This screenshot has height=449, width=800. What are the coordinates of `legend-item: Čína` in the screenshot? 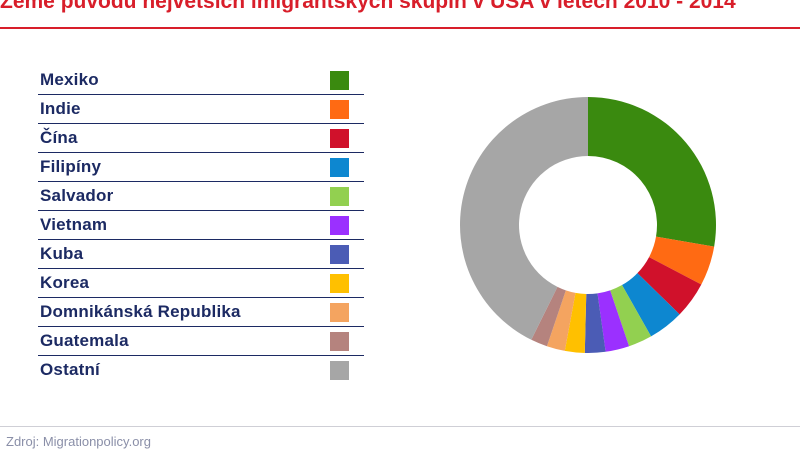 It's located at (201, 138).